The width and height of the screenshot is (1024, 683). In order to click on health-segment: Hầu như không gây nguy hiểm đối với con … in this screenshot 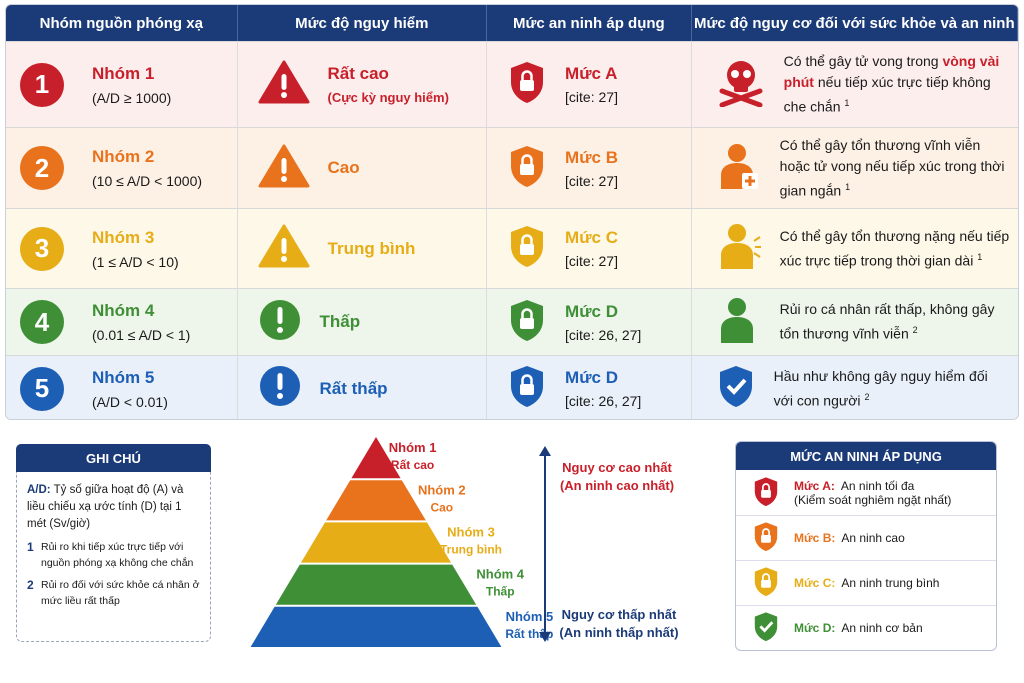, I will do `click(880, 388)`.